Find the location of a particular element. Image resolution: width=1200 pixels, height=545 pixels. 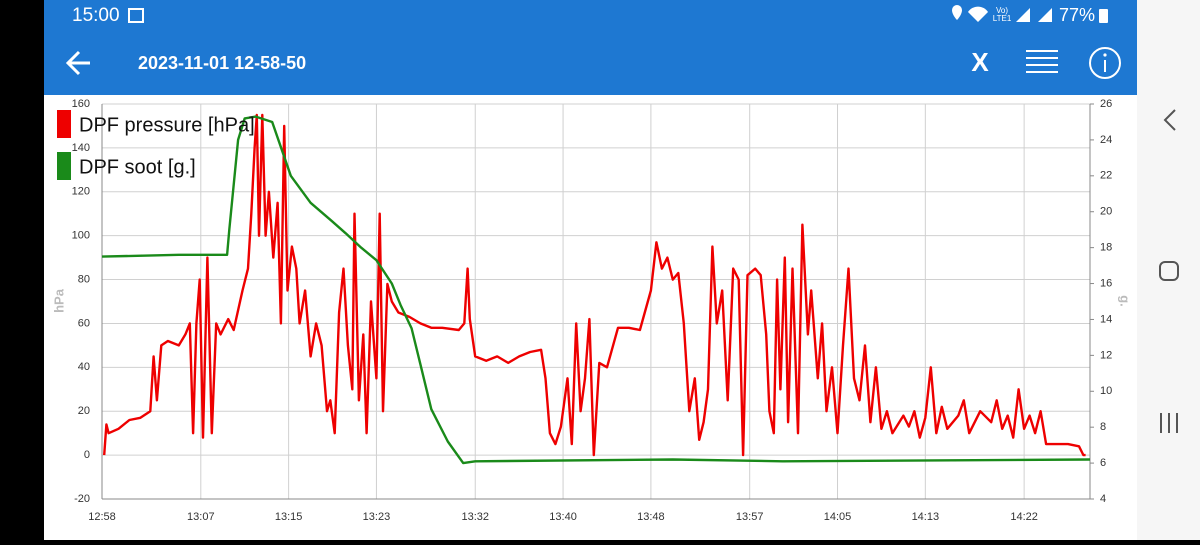

x-tick-label: 13:15 is located at coordinates (289, 517).